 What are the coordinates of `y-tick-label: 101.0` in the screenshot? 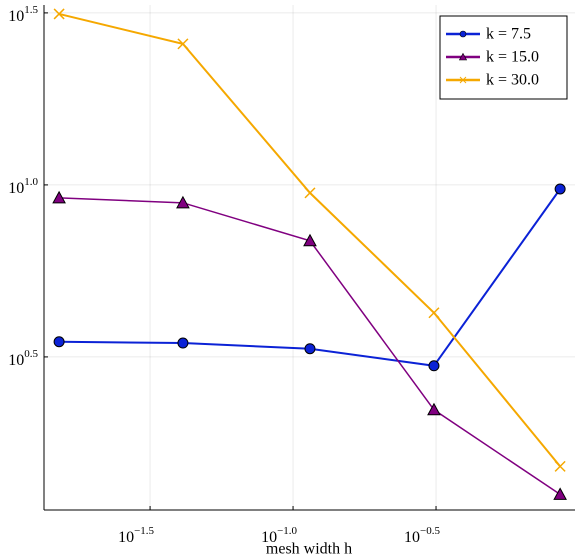 It's located at (23, 185).